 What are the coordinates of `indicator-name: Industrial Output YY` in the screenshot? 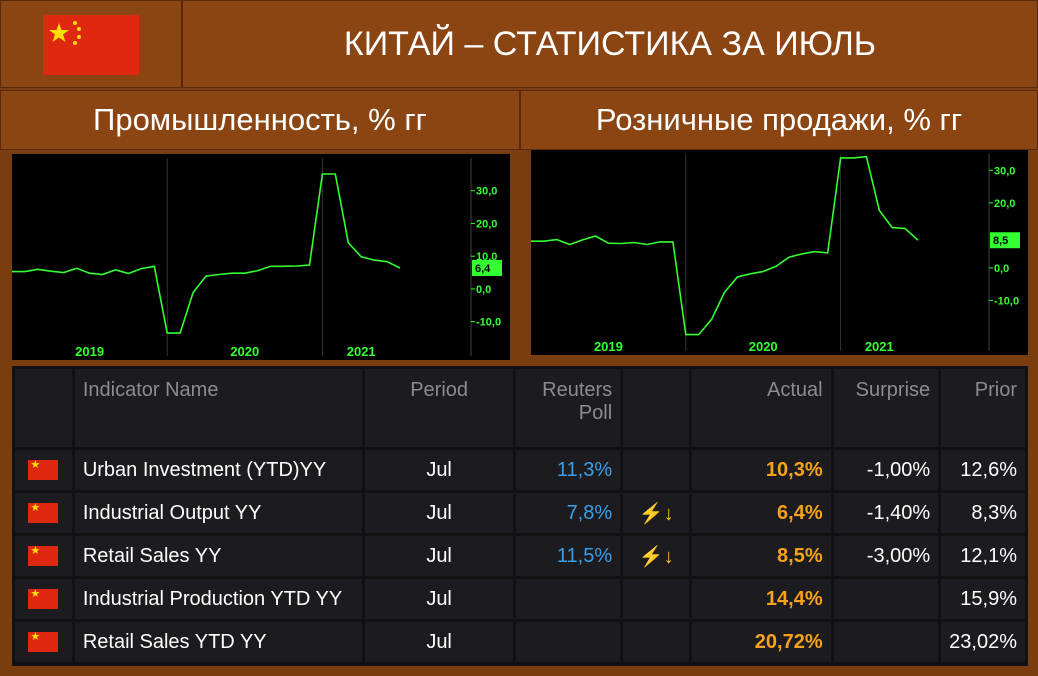 It's located at (218, 513).